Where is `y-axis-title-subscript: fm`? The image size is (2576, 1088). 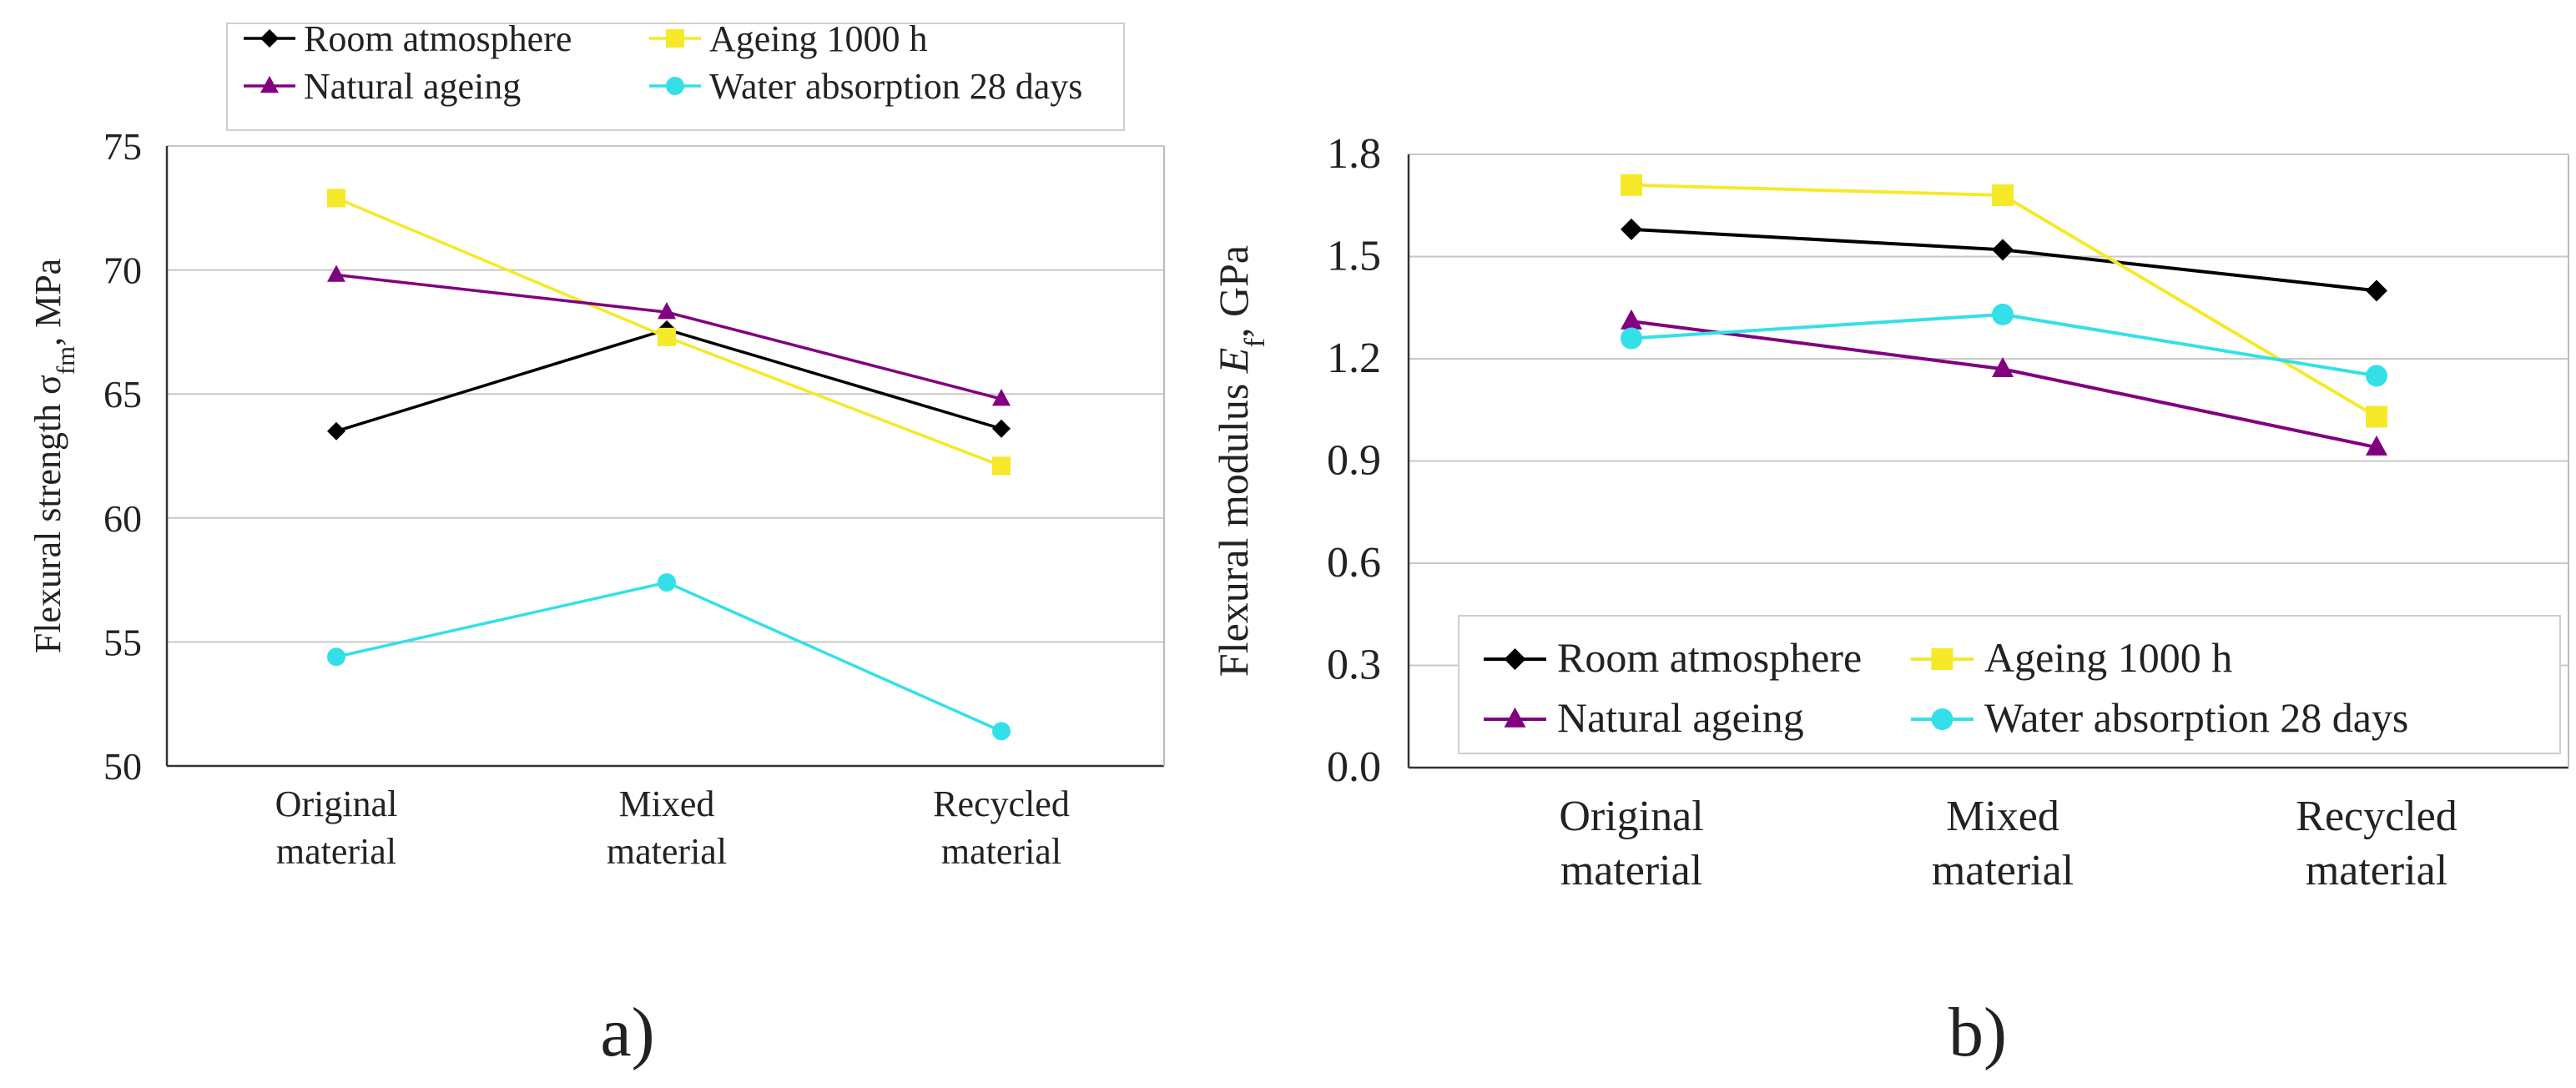 y-axis-title-subscript: fm is located at coordinates (66, 360).